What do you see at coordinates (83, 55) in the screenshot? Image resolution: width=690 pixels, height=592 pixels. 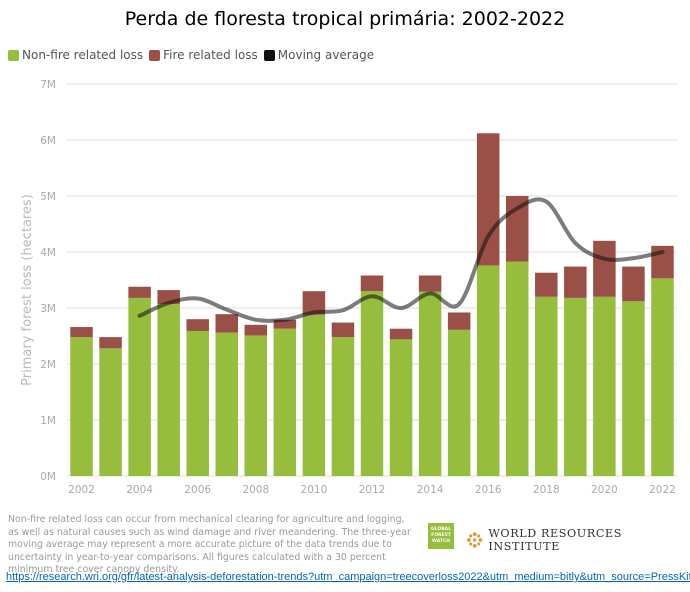 I see `legend-label-non-fire: Non-fire related loss` at bounding box center [83, 55].